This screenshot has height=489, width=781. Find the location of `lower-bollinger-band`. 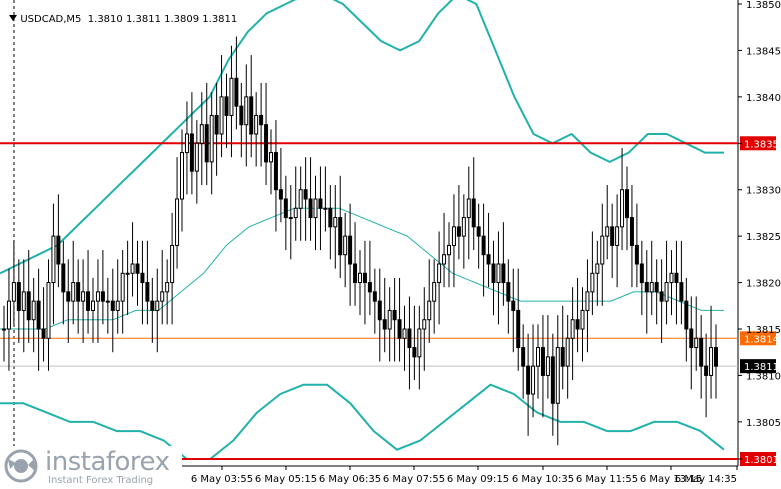

lower-bollinger-band is located at coordinates (362, 421).